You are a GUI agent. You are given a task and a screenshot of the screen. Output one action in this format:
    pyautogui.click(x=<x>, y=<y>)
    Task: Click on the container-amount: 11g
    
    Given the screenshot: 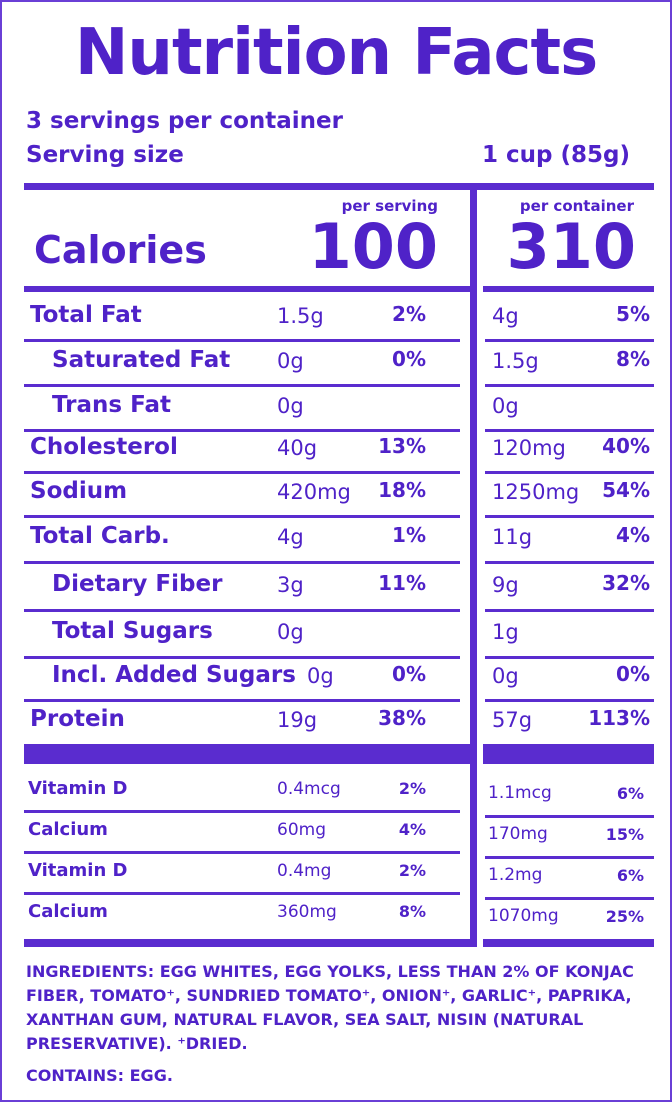 What is the action you would take?
    pyautogui.click(x=512, y=537)
    